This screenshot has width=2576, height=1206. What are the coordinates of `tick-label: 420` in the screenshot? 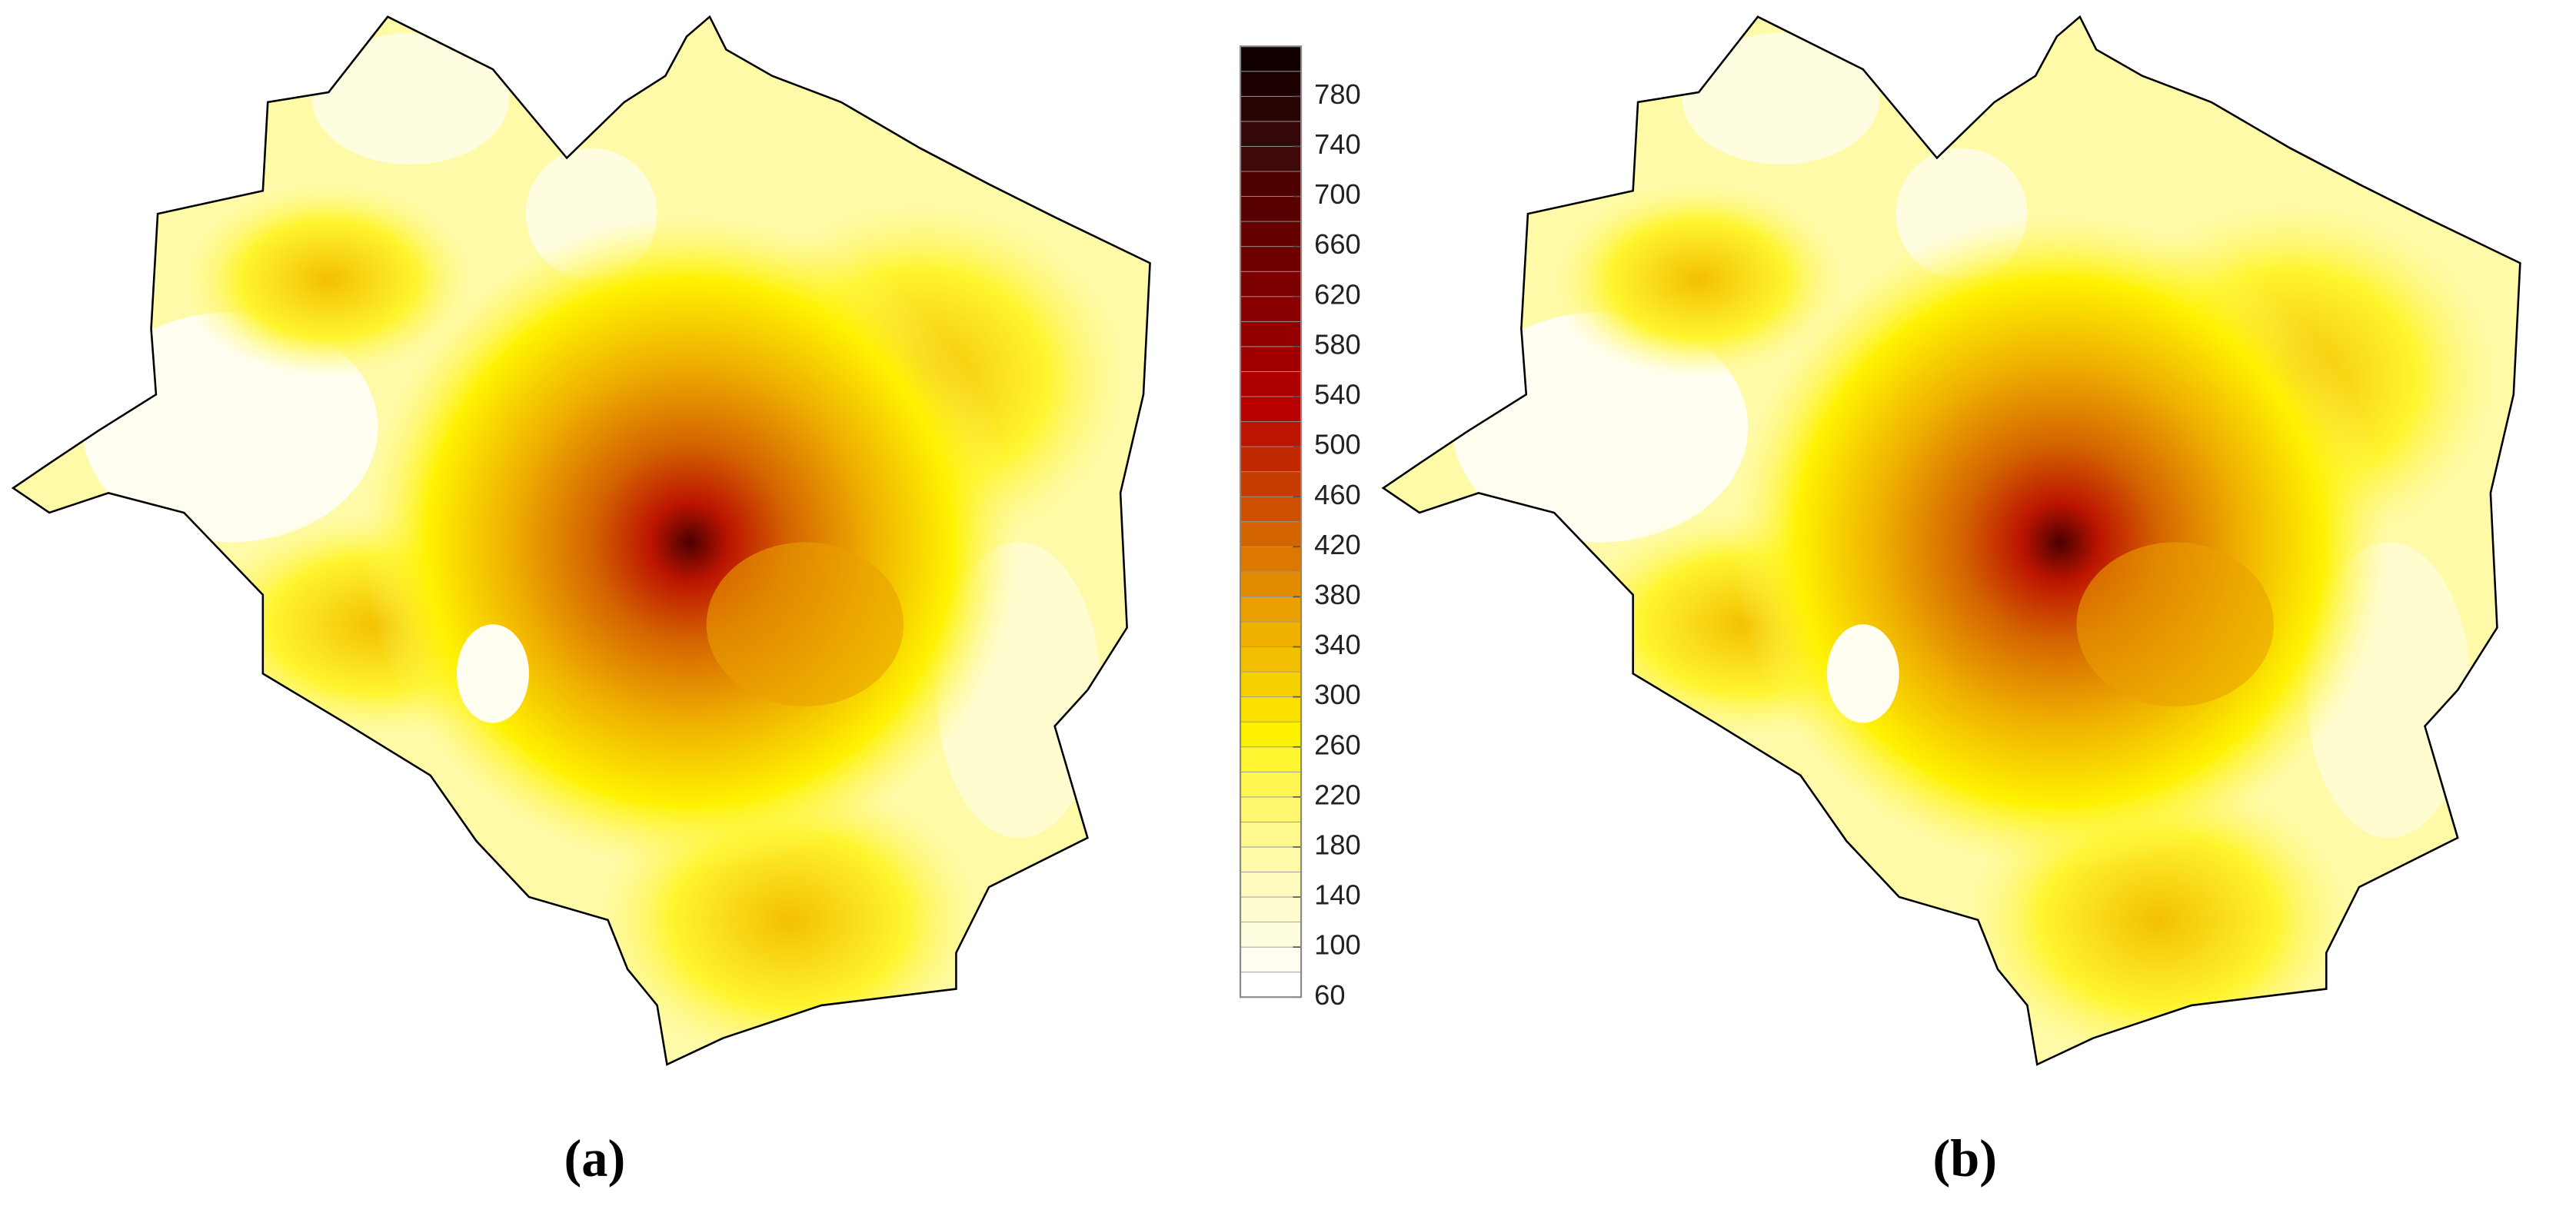 It's located at (1337, 544).